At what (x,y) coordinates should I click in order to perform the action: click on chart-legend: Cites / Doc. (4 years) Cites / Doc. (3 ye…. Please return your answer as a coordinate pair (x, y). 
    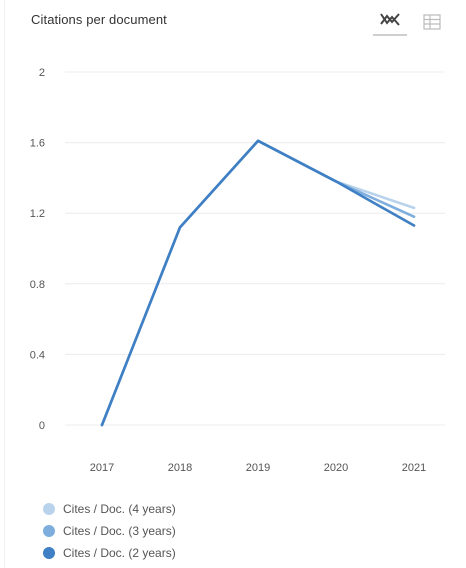
    Looking at the image, I should click on (109, 531).